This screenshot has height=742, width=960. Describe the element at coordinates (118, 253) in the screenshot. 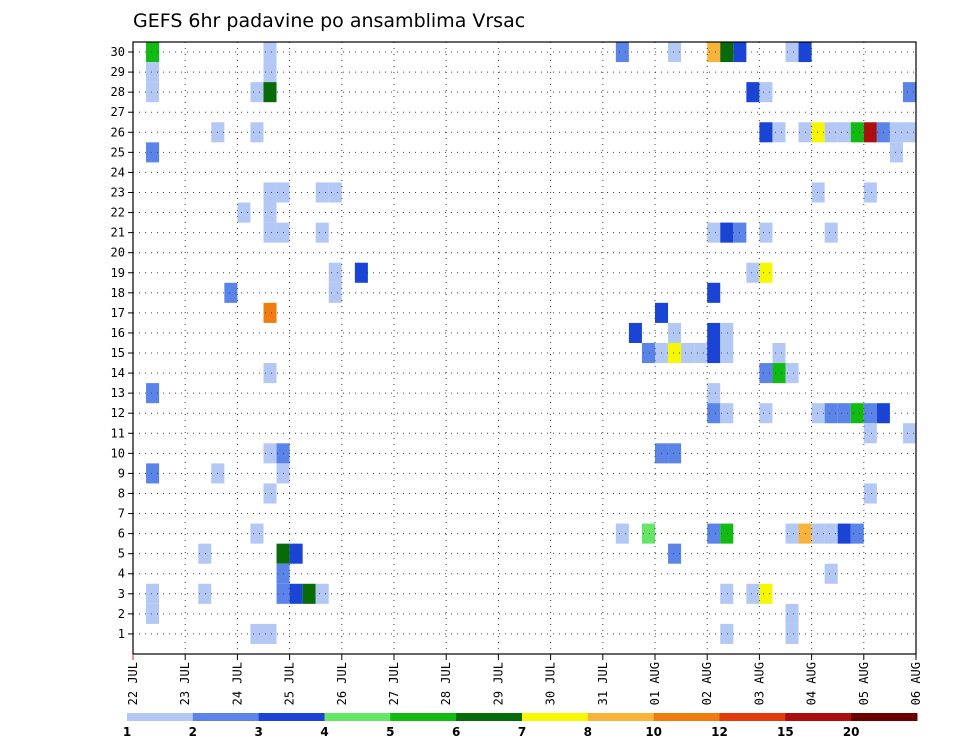

I see `y-tick-label: 20` at that location.